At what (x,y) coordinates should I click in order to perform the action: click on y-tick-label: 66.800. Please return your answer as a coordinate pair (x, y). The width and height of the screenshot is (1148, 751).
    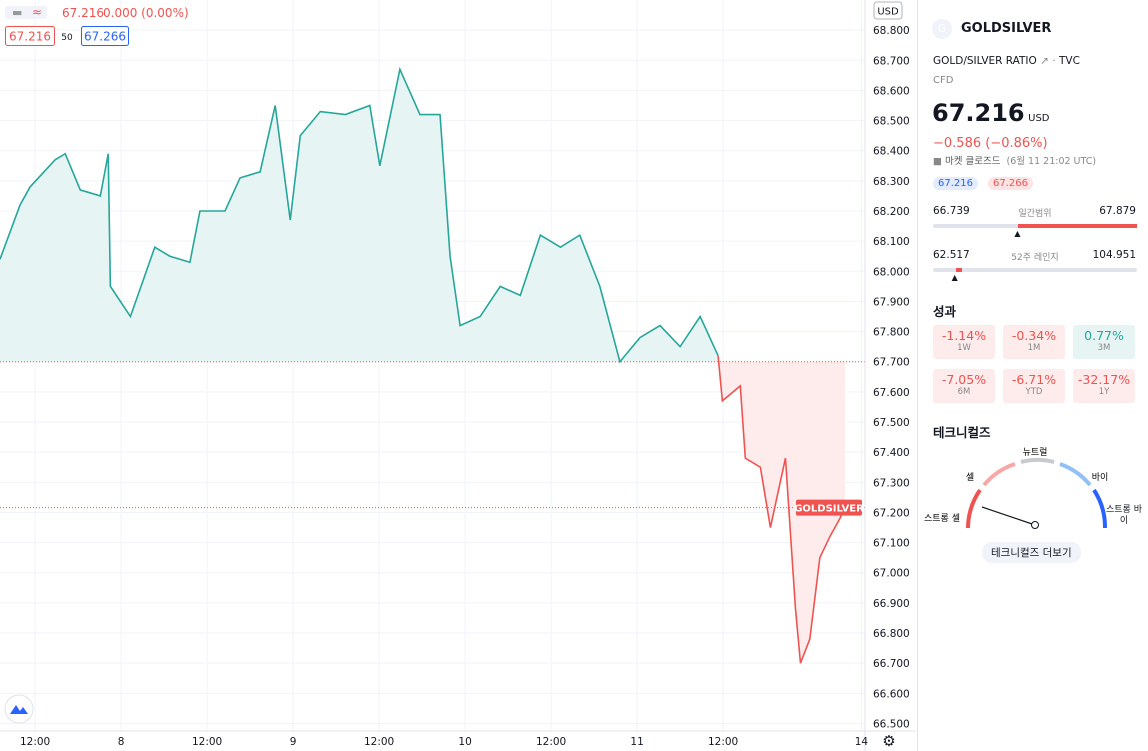
    Looking at the image, I should click on (891, 634).